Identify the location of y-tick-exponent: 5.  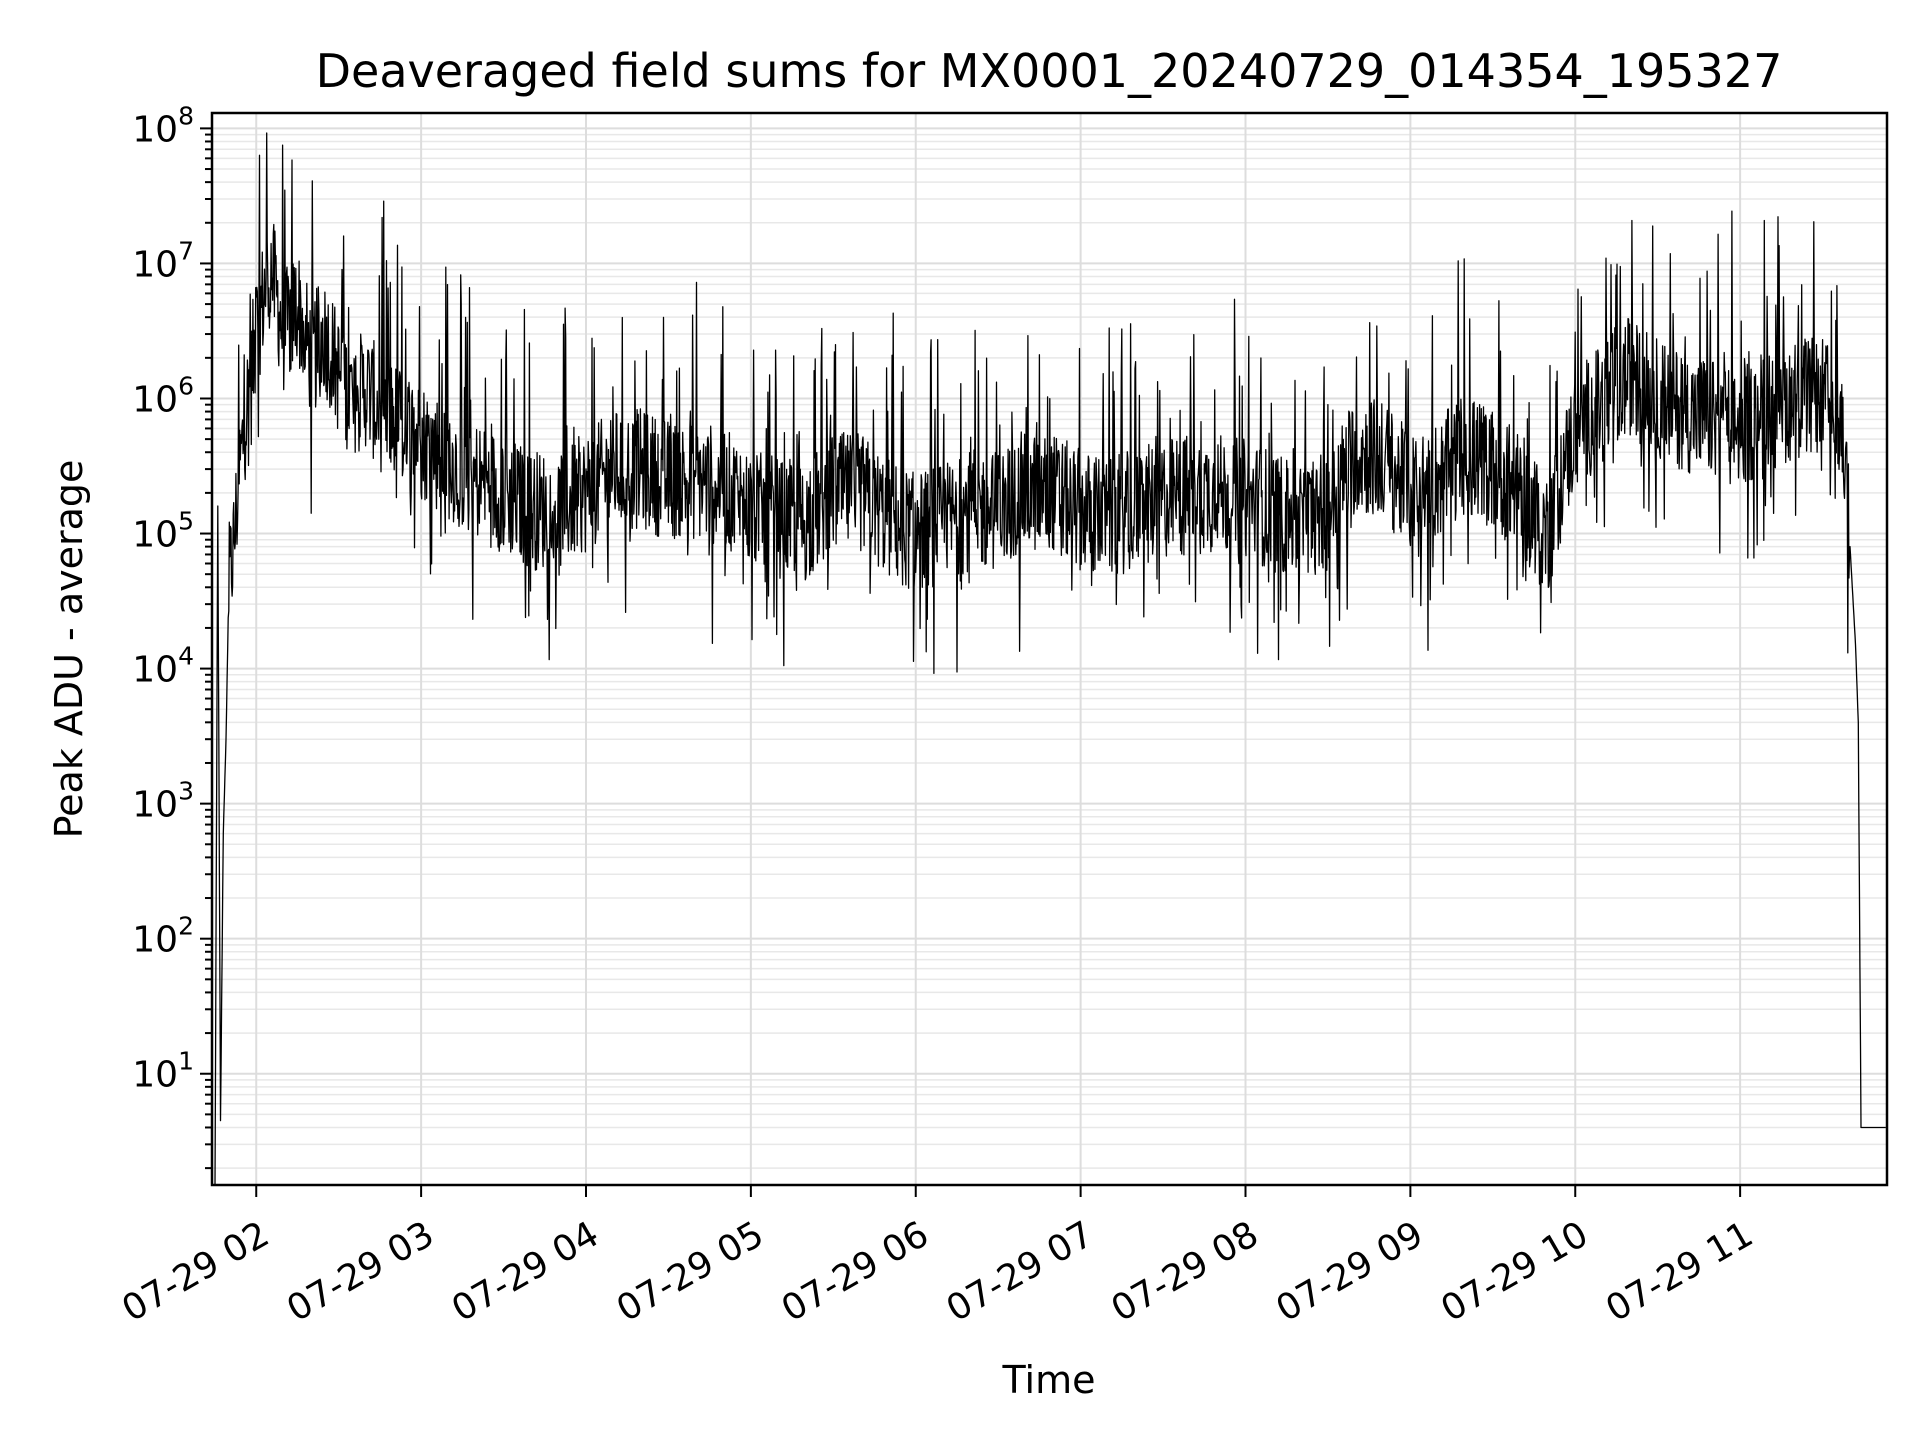
(186, 521).